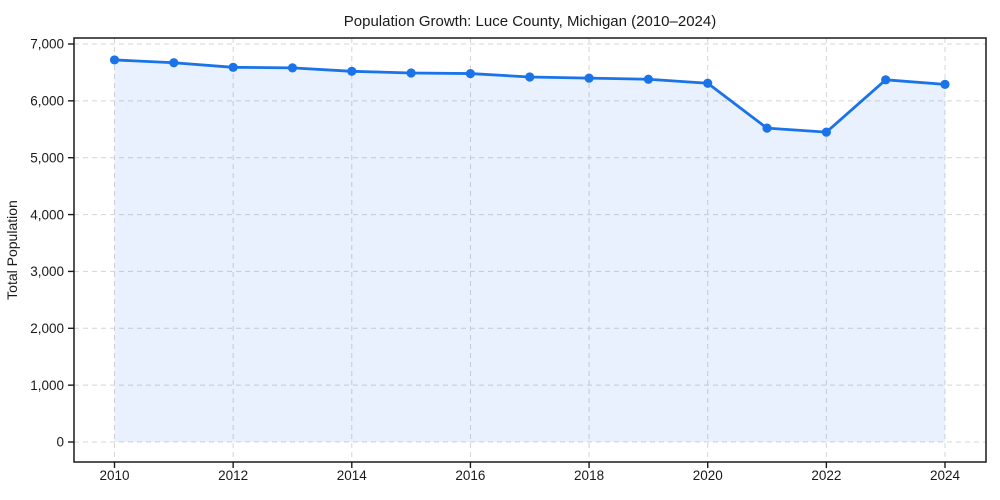 Image resolution: width=1000 pixels, height=500 pixels. Describe the element at coordinates (233, 475) in the screenshot. I see `x-tick-label: 2012` at that location.